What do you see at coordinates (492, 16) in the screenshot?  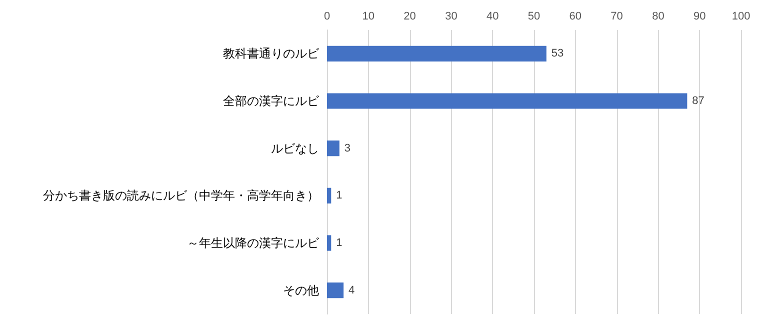 I see `x-tick-label: 40` at bounding box center [492, 16].